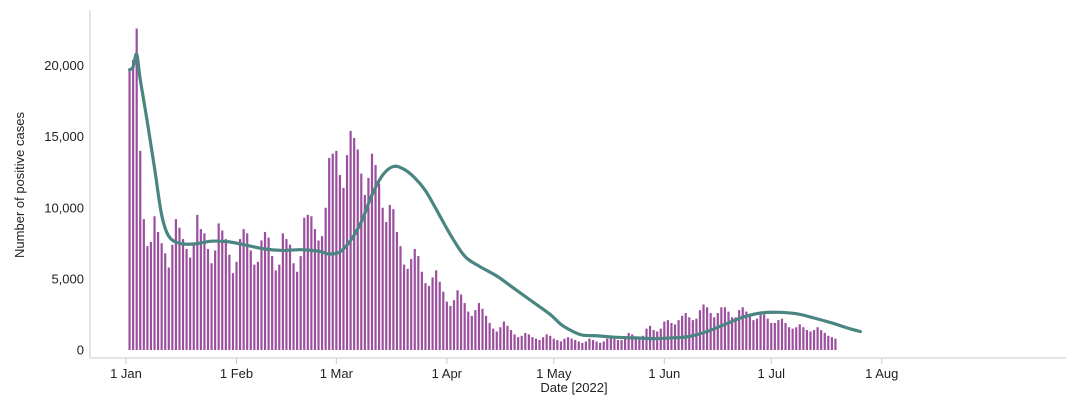 This screenshot has width=1080, height=404. What do you see at coordinates (337, 373) in the screenshot?
I see `x-tick-label: 1 Mar` at bounding box center [337, 373].